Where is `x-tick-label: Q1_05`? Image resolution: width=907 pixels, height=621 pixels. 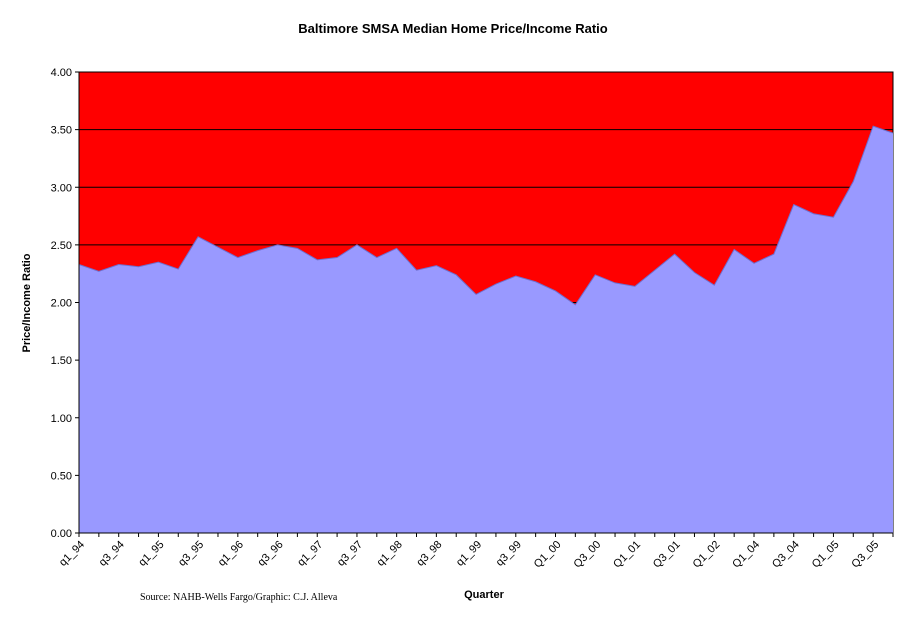
x-tick-label: Q1_05 is located at coordinates (826, 555).